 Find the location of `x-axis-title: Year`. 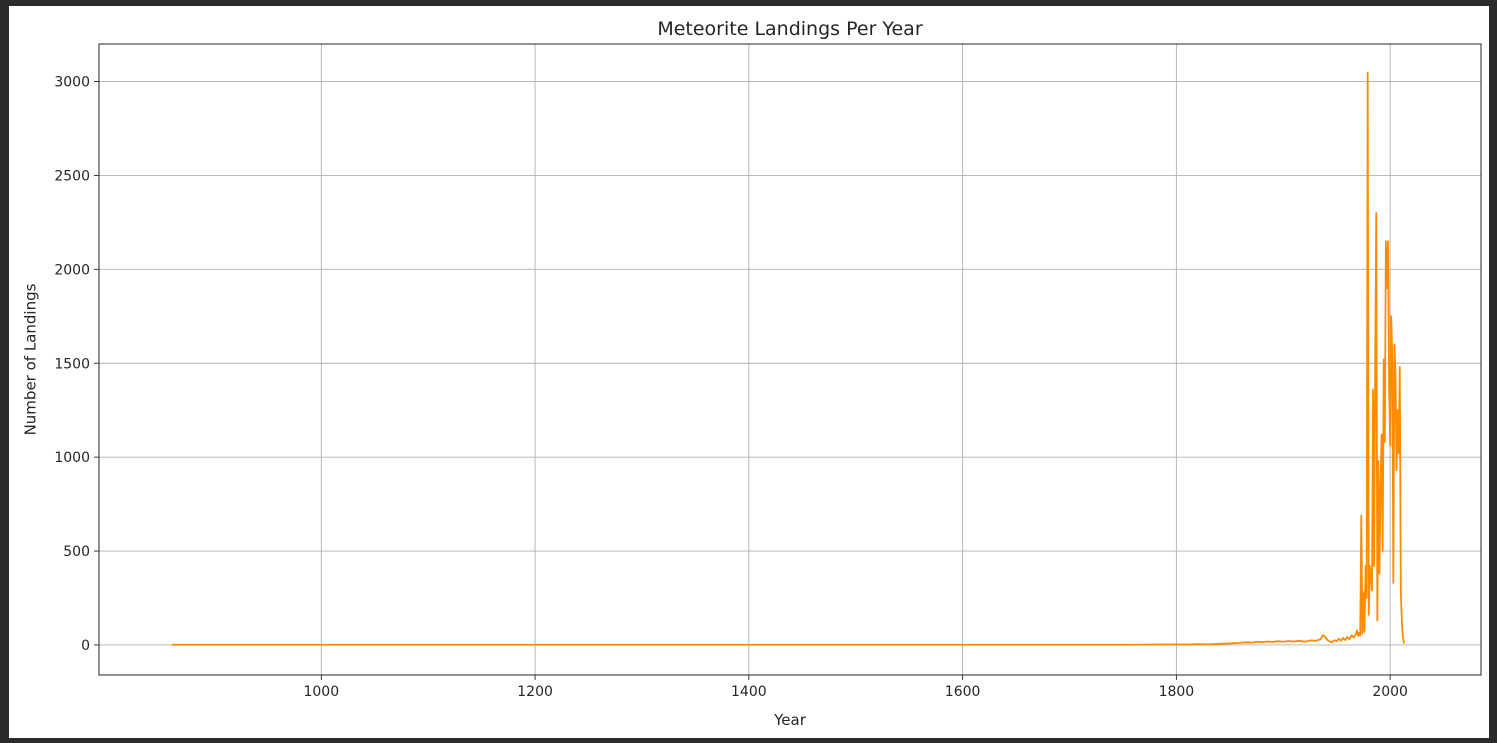

x-axis-title: Year is located at coordinates (790, 720).